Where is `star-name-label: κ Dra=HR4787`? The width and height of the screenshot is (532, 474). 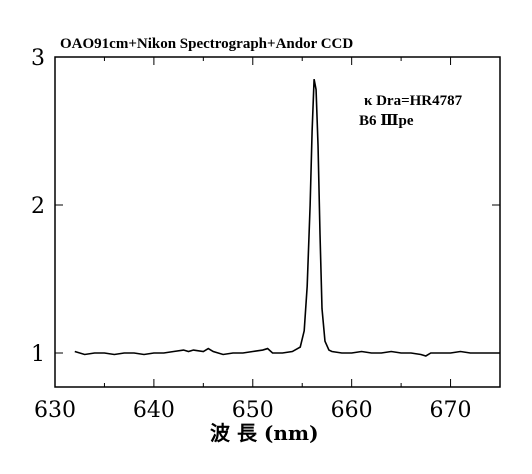 star-name-label: κ Dra=HR4787 is located at coordinates (413, 101).